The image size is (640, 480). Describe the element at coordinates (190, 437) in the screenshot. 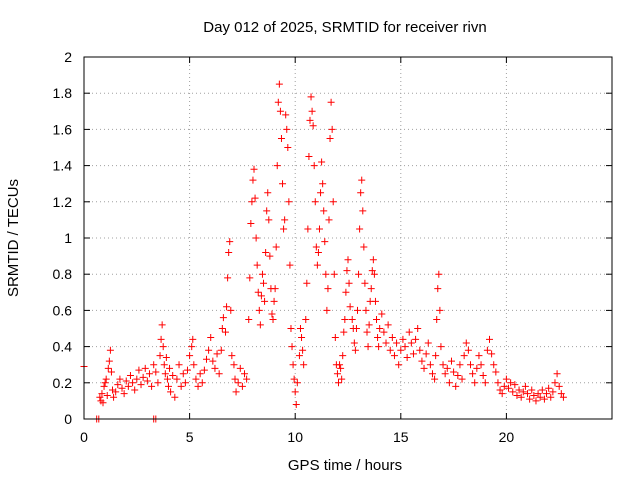

I see `x-tick-label: 5` at that location.